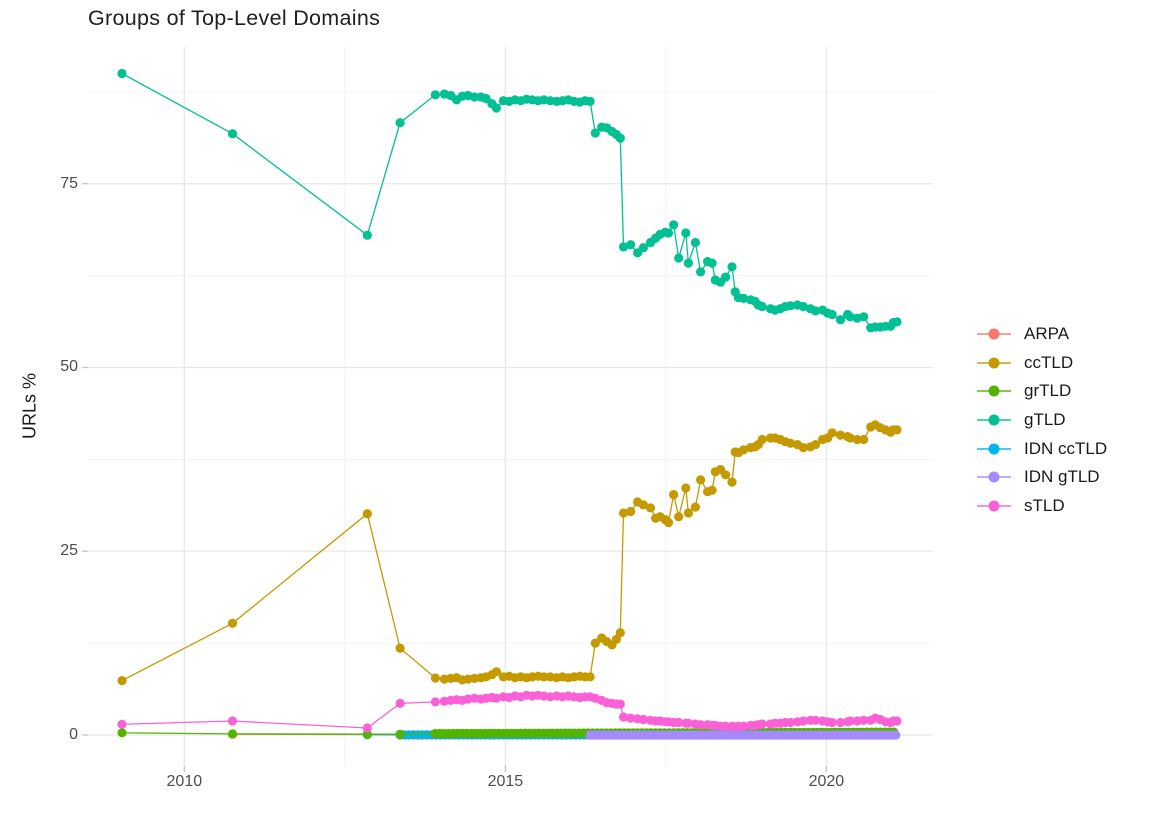 This screenshot has width=1164, height=827. What do you see at coordinates (1049, 362) in the screenshot?
I see `legend-label: ccTLD` at bounding box center [1049, 362].